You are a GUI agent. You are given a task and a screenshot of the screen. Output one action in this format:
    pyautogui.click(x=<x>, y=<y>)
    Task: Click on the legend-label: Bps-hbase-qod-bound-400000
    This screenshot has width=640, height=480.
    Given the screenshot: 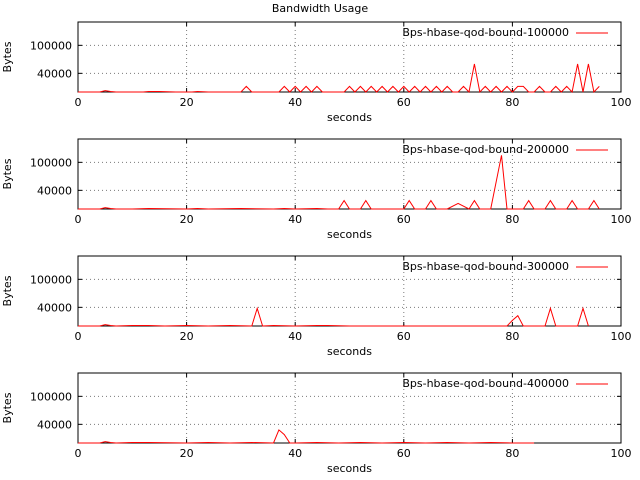 What is the action you would take?
    pyautogui.click(x=485, y=383)
    